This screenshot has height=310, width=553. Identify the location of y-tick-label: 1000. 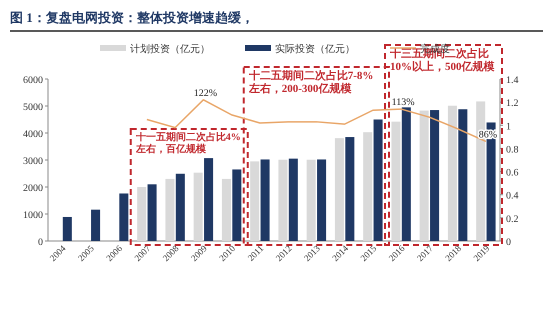
(33, 215).